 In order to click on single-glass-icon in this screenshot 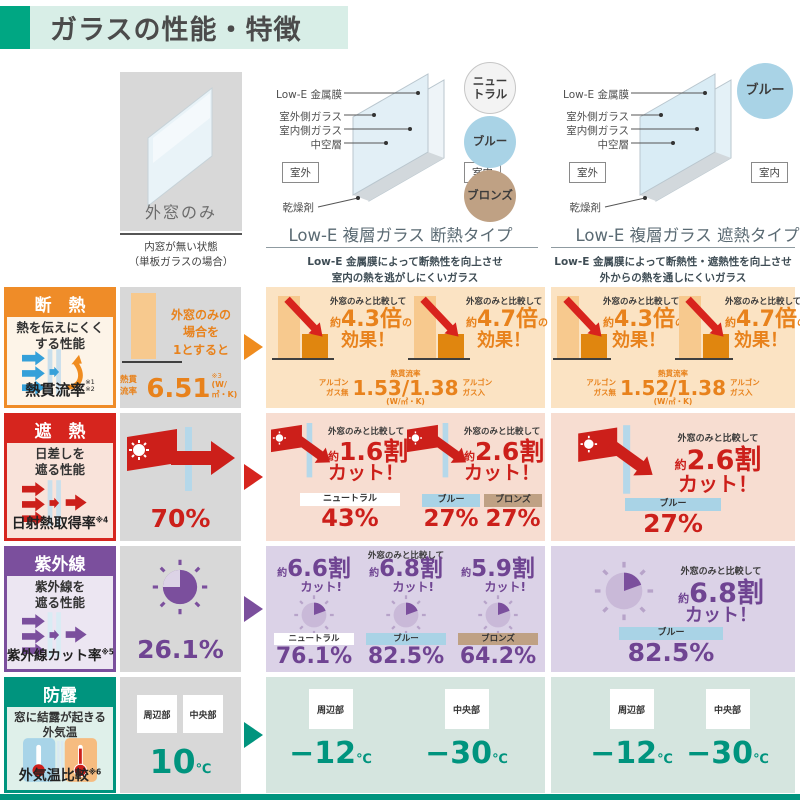, I will do `click(180, 147)`.